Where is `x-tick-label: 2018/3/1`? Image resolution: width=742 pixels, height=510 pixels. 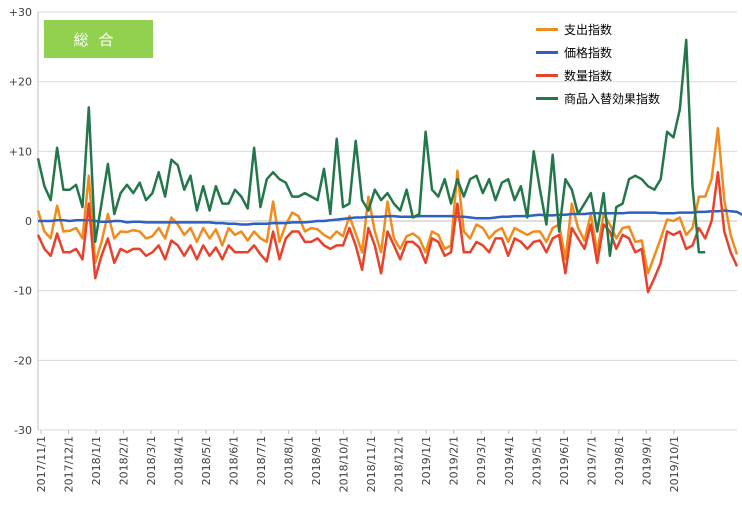
x-tick-label: 2018/3/1 is located at coordinates (151, 460).